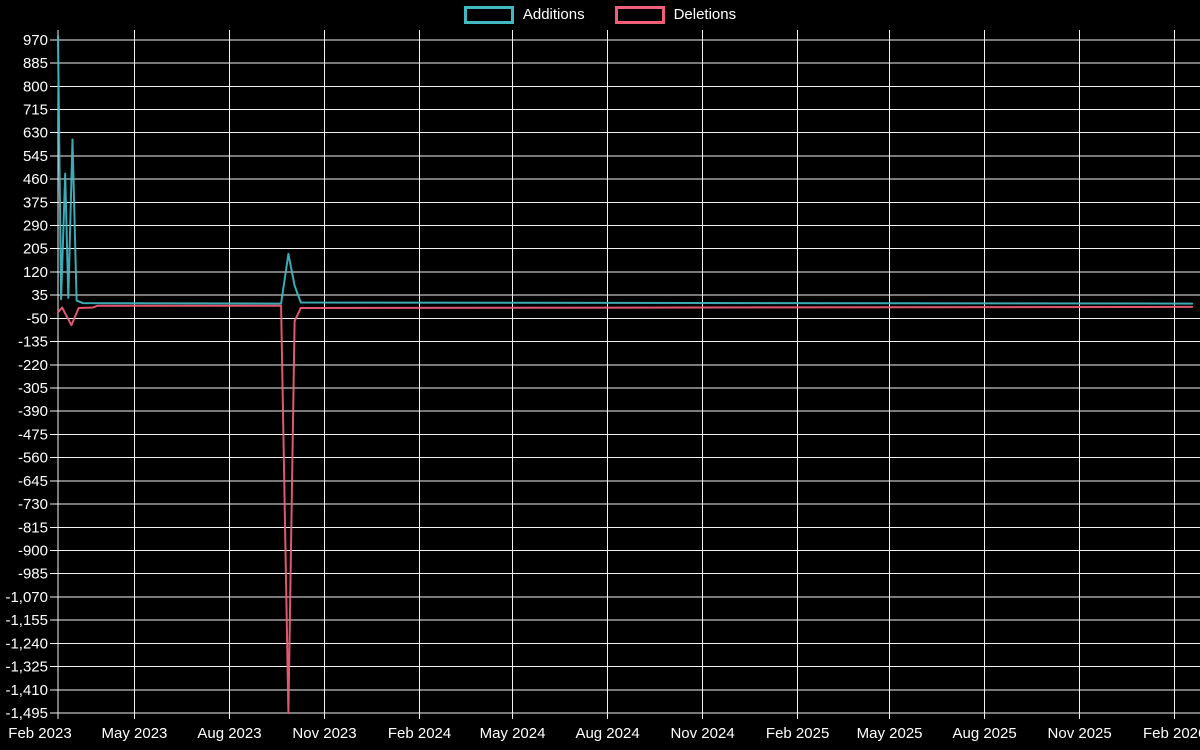  I want to click on y-tick-label: -220, so click(33, 365).